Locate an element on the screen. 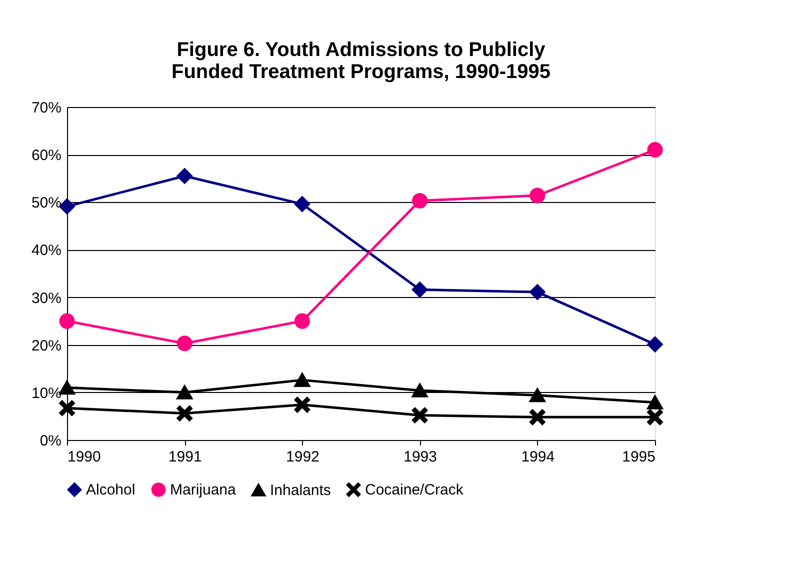  x-tick-label: 1995 is located at coordinates (639, 457).